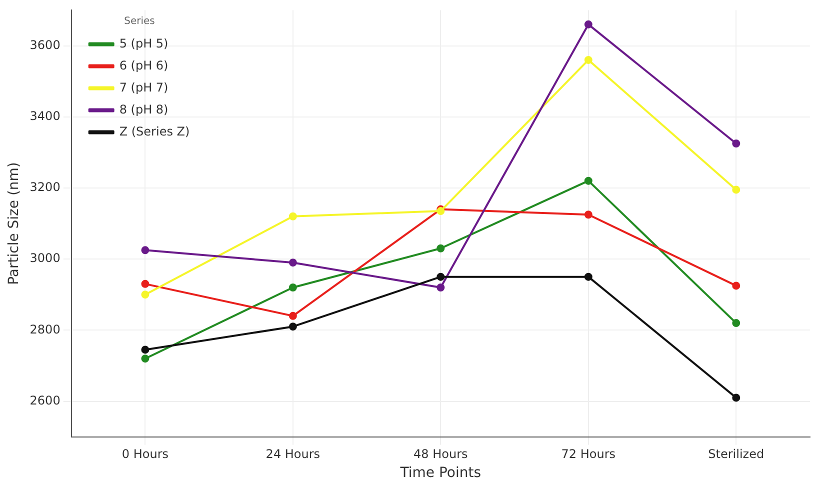 Image resolution: width=816 pixels, height=484 pixels. I want to click on y-tick-label: 2800, so click(45, 329).